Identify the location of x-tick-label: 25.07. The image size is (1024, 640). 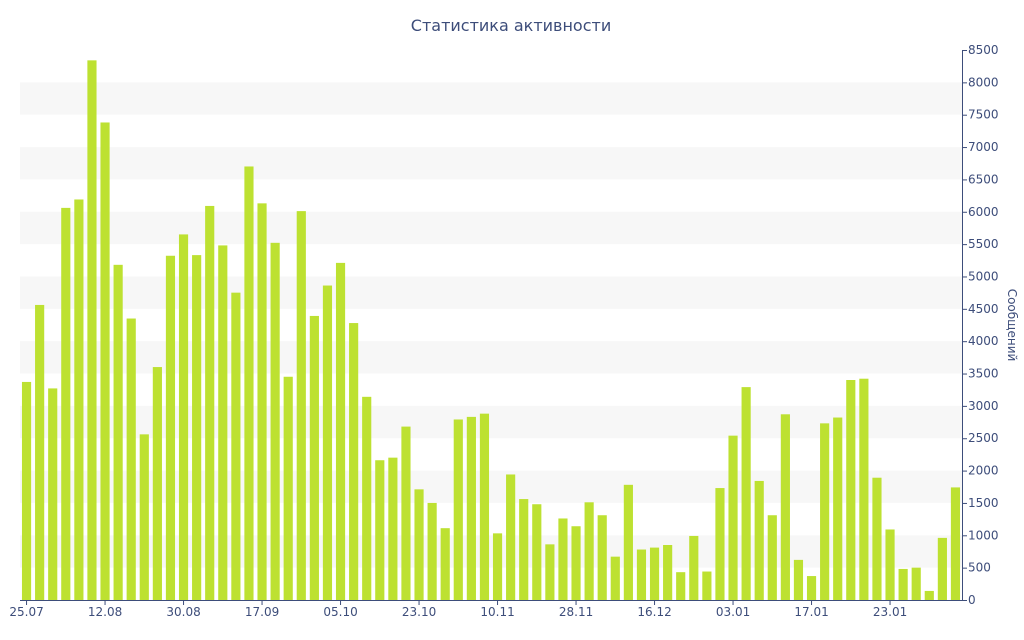
(26, 612).